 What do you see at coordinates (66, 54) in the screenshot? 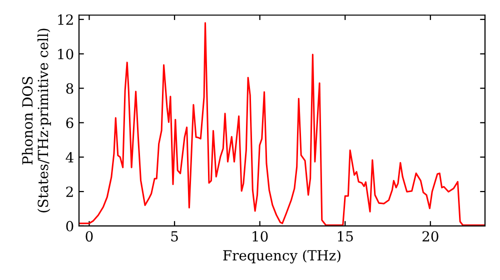
I see `y-tick-label: 10` at bounding box center [66, 54].